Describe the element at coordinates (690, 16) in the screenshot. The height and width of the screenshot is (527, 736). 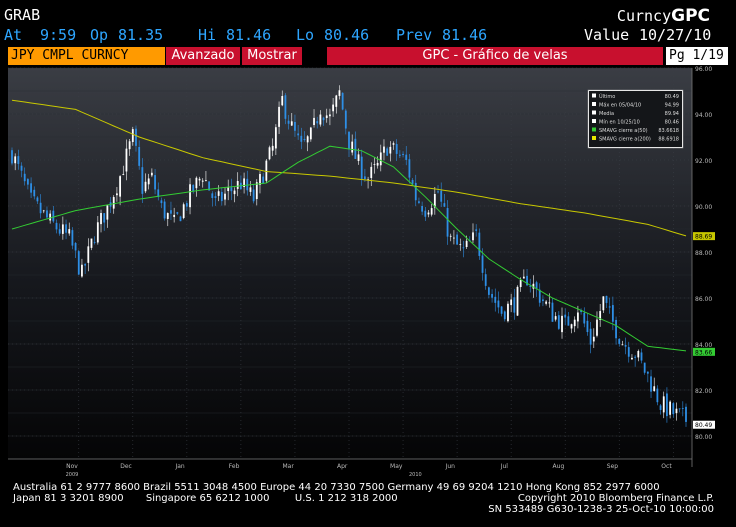
I see `brand-name: GPC` at that location.